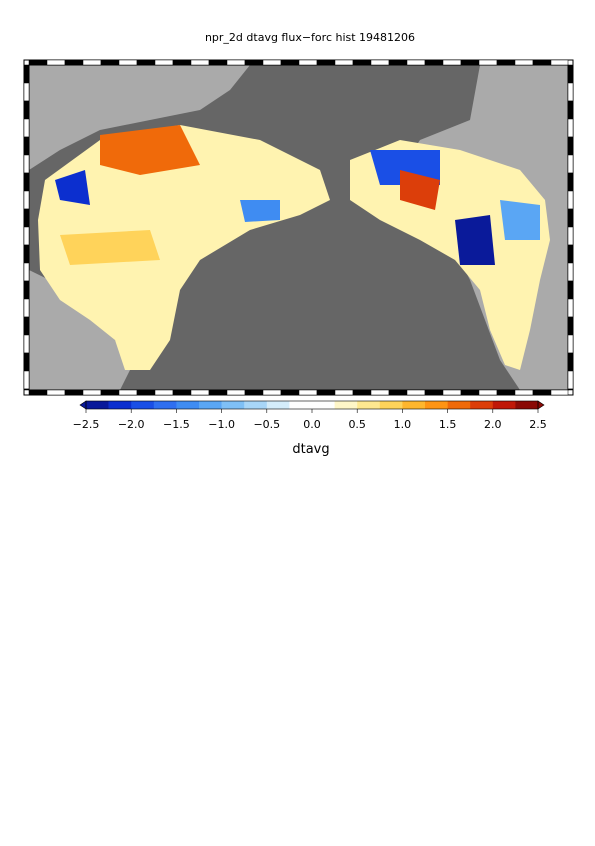  What do you see at coordinates (312, 424) in the screenshot?
I see `colorbar-tick-label: 0.0` at bounding box center [312, 424].